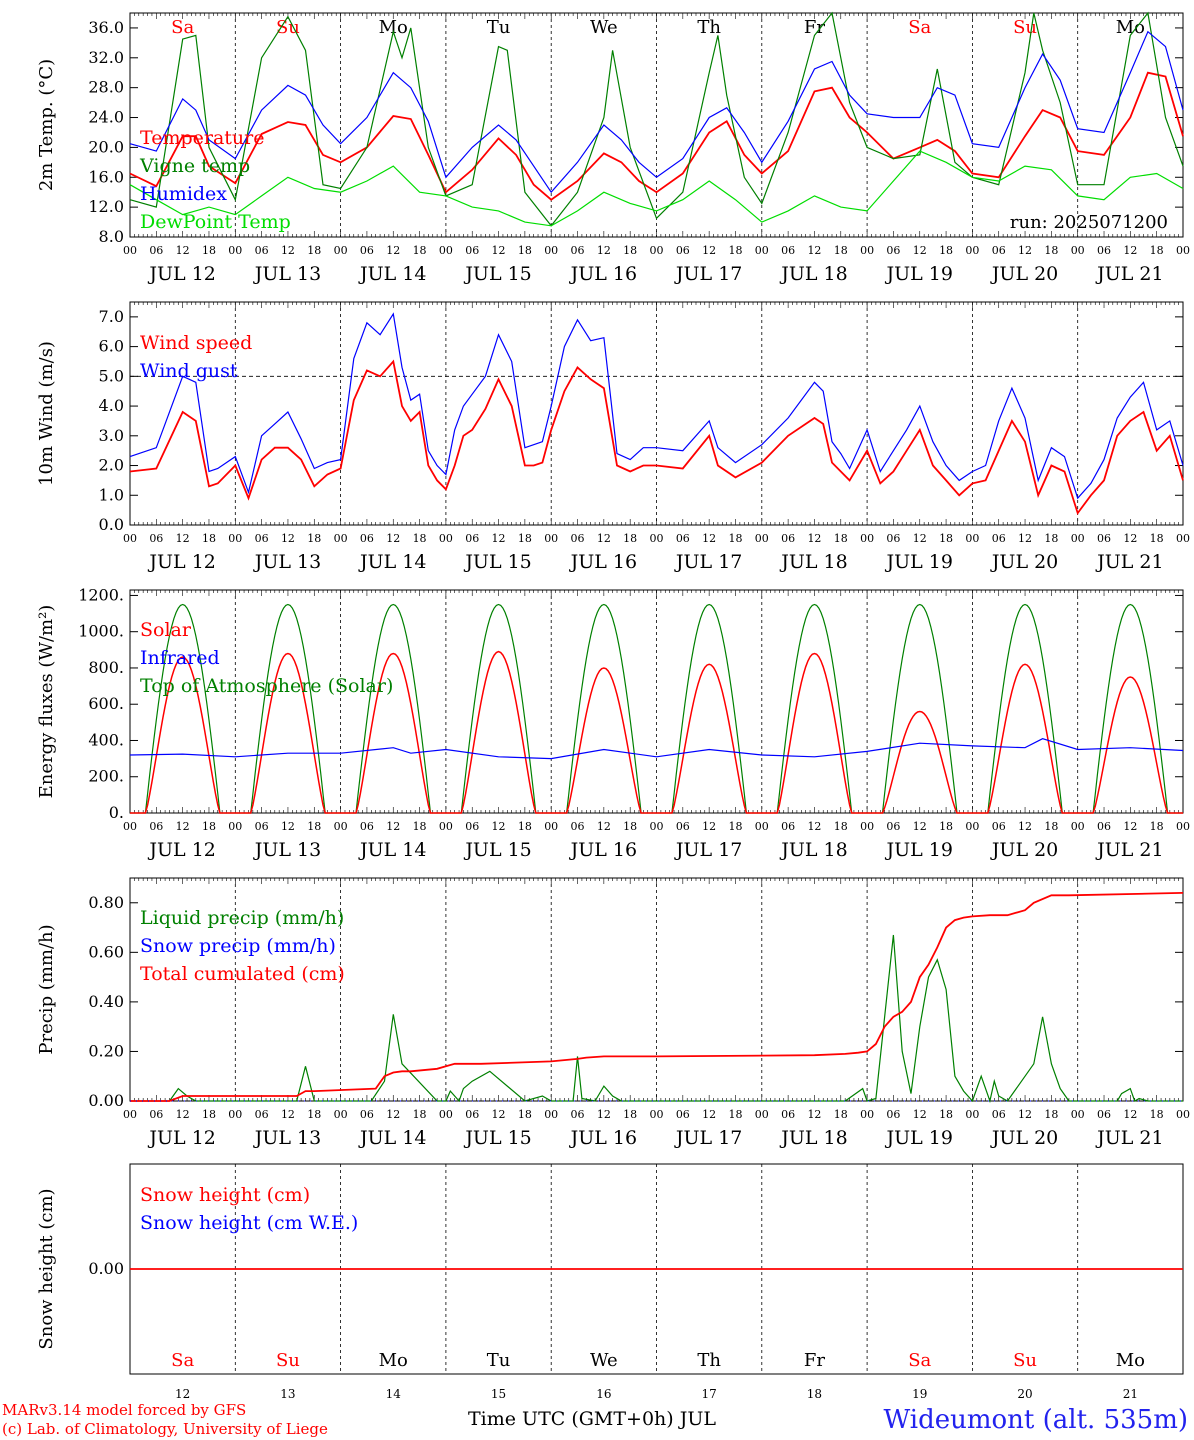 This screenshot has height=1440, width=1194. I want to click on y-tick-label: 1.0, so click(111, 494).